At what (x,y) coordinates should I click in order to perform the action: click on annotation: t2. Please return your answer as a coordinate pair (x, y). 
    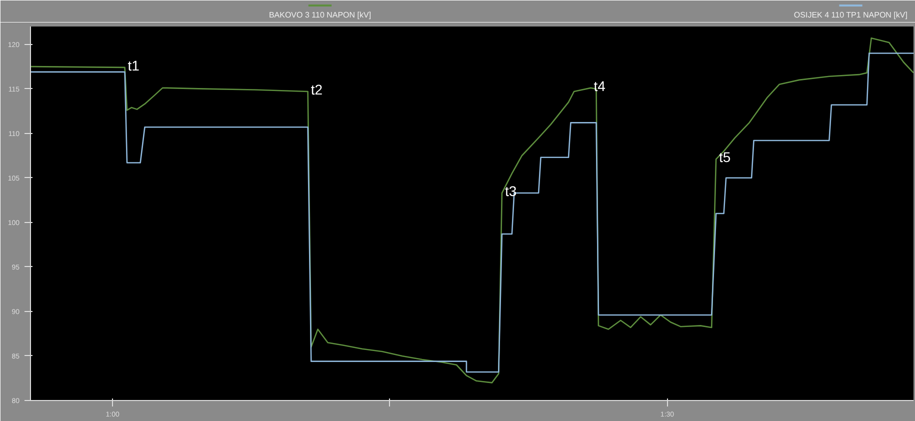
    Looking at the image, I should click on (316, 90).